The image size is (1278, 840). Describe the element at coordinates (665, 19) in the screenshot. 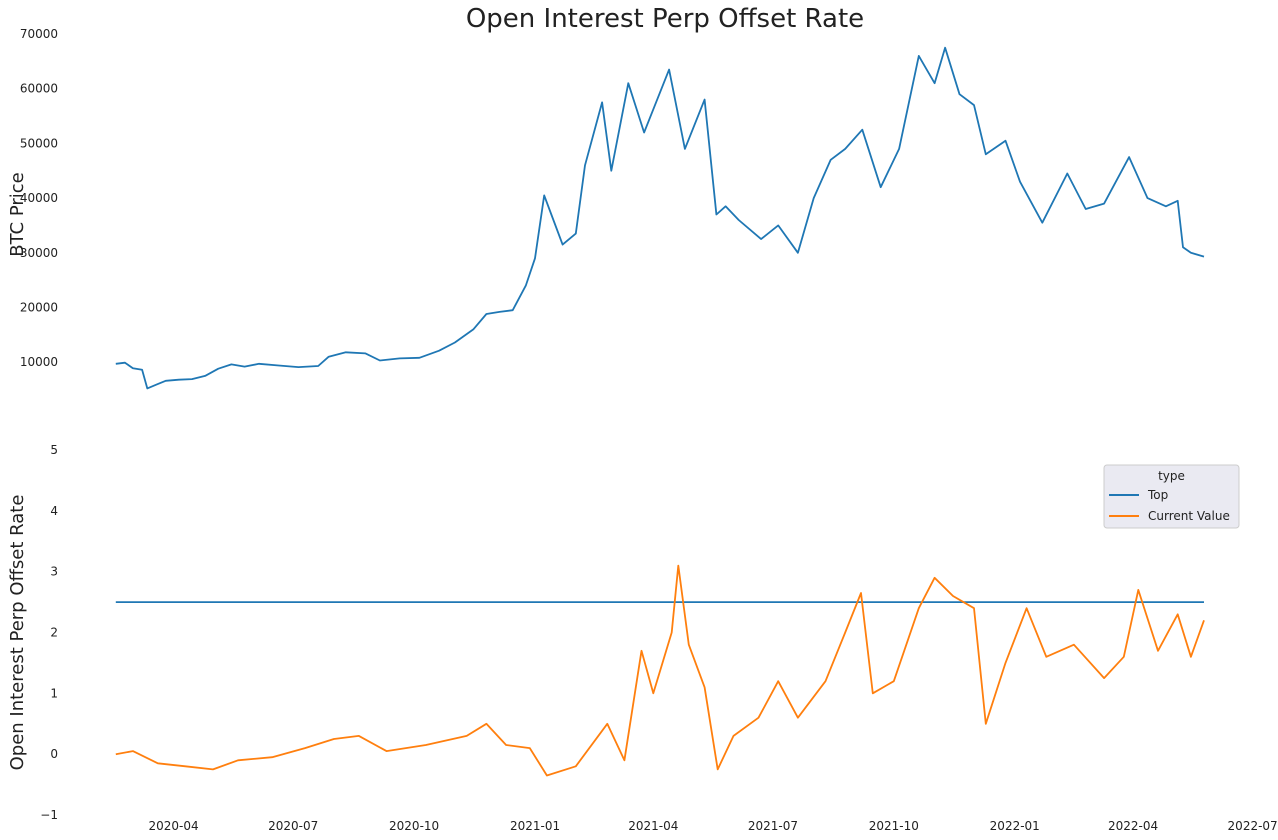

I see `chart-title: Open Interest Perp Offset Rate` at that location.